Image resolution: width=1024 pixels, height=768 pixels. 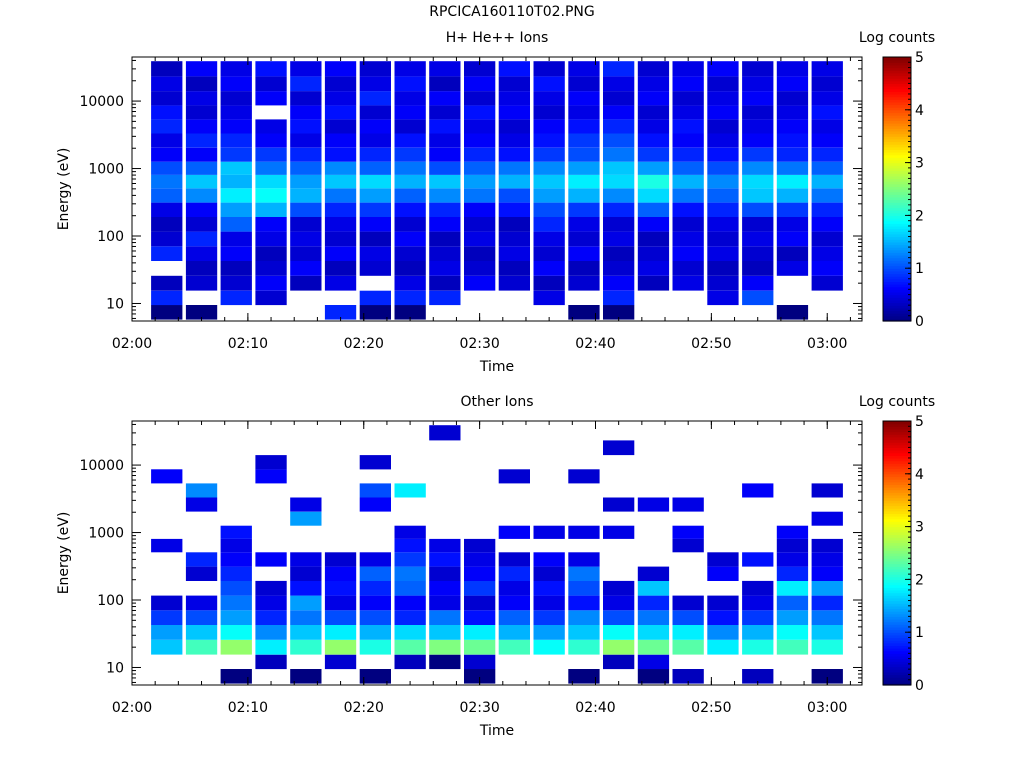 I want to click on y-tick-label: 100, so click(x=110, y=237).